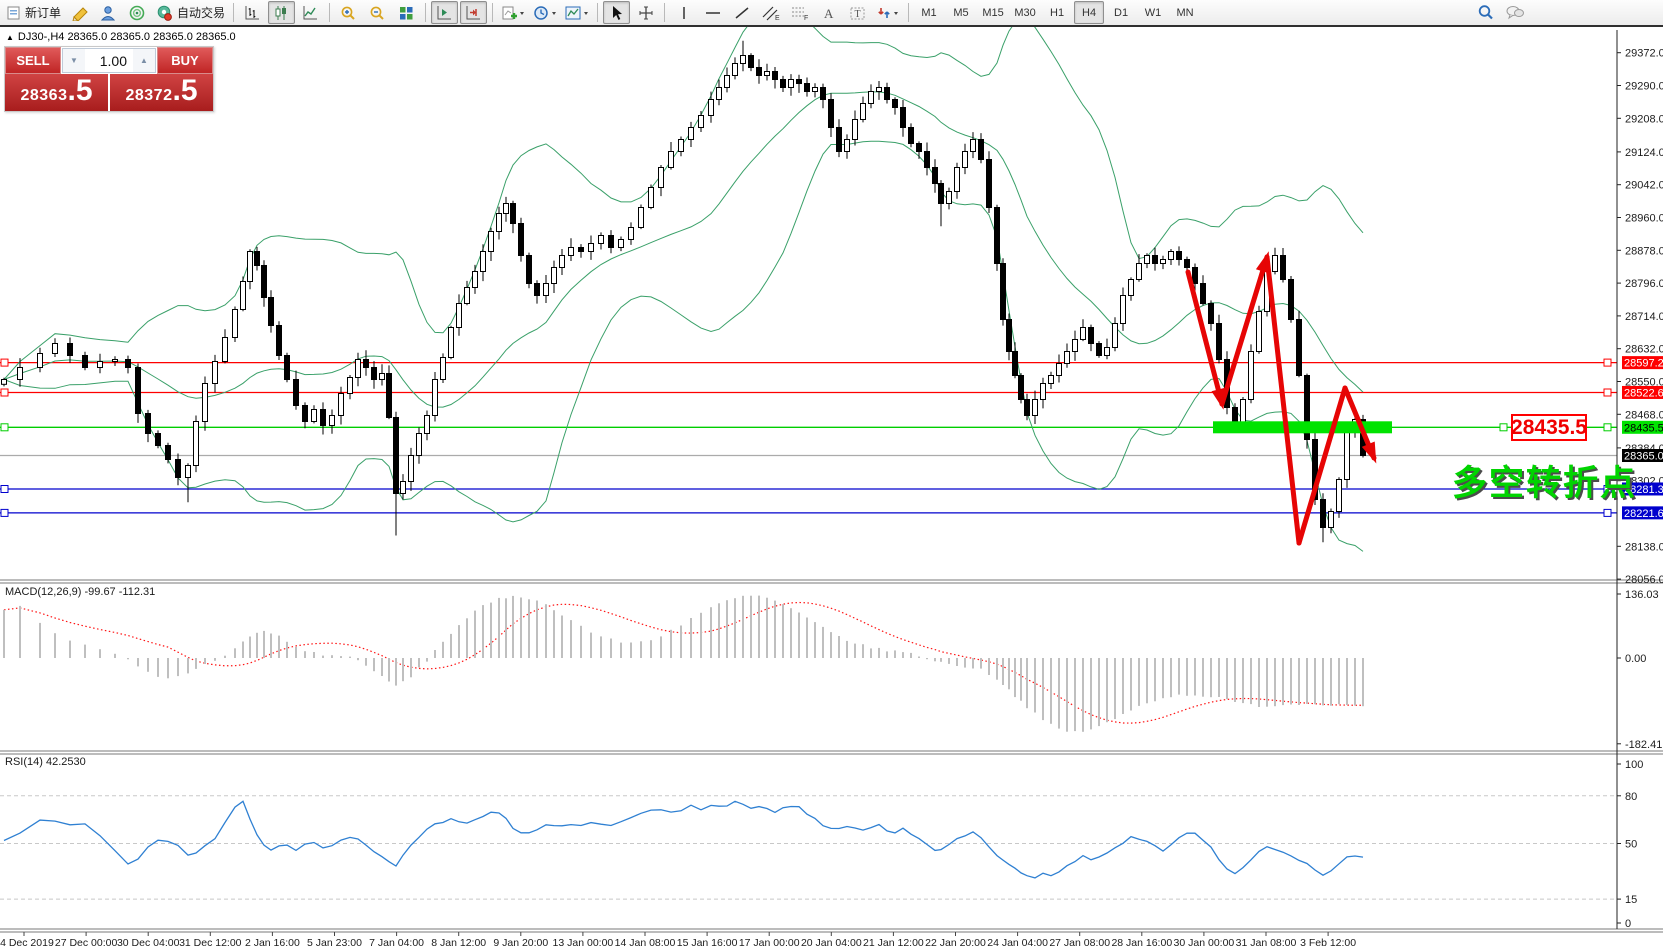  I want to click on template-button, so click(577, 12).